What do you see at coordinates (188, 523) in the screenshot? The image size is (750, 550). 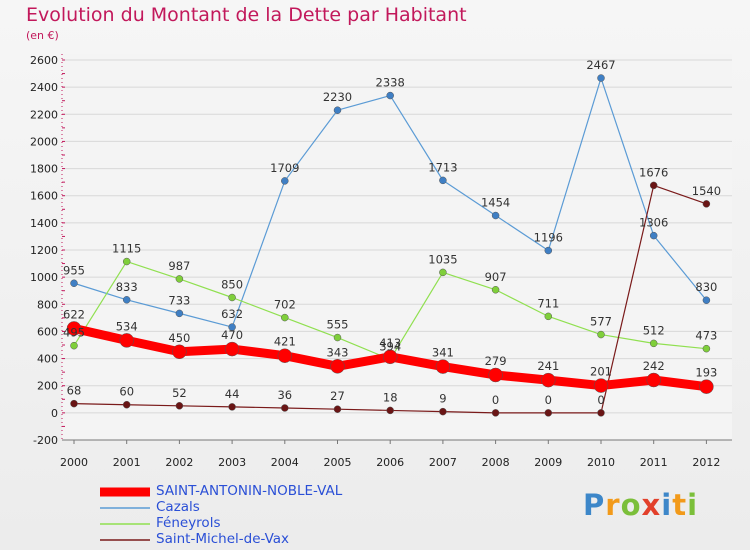 I see `legend-label-feneyrols: Féneyrols` at bounding box center [188, 523].